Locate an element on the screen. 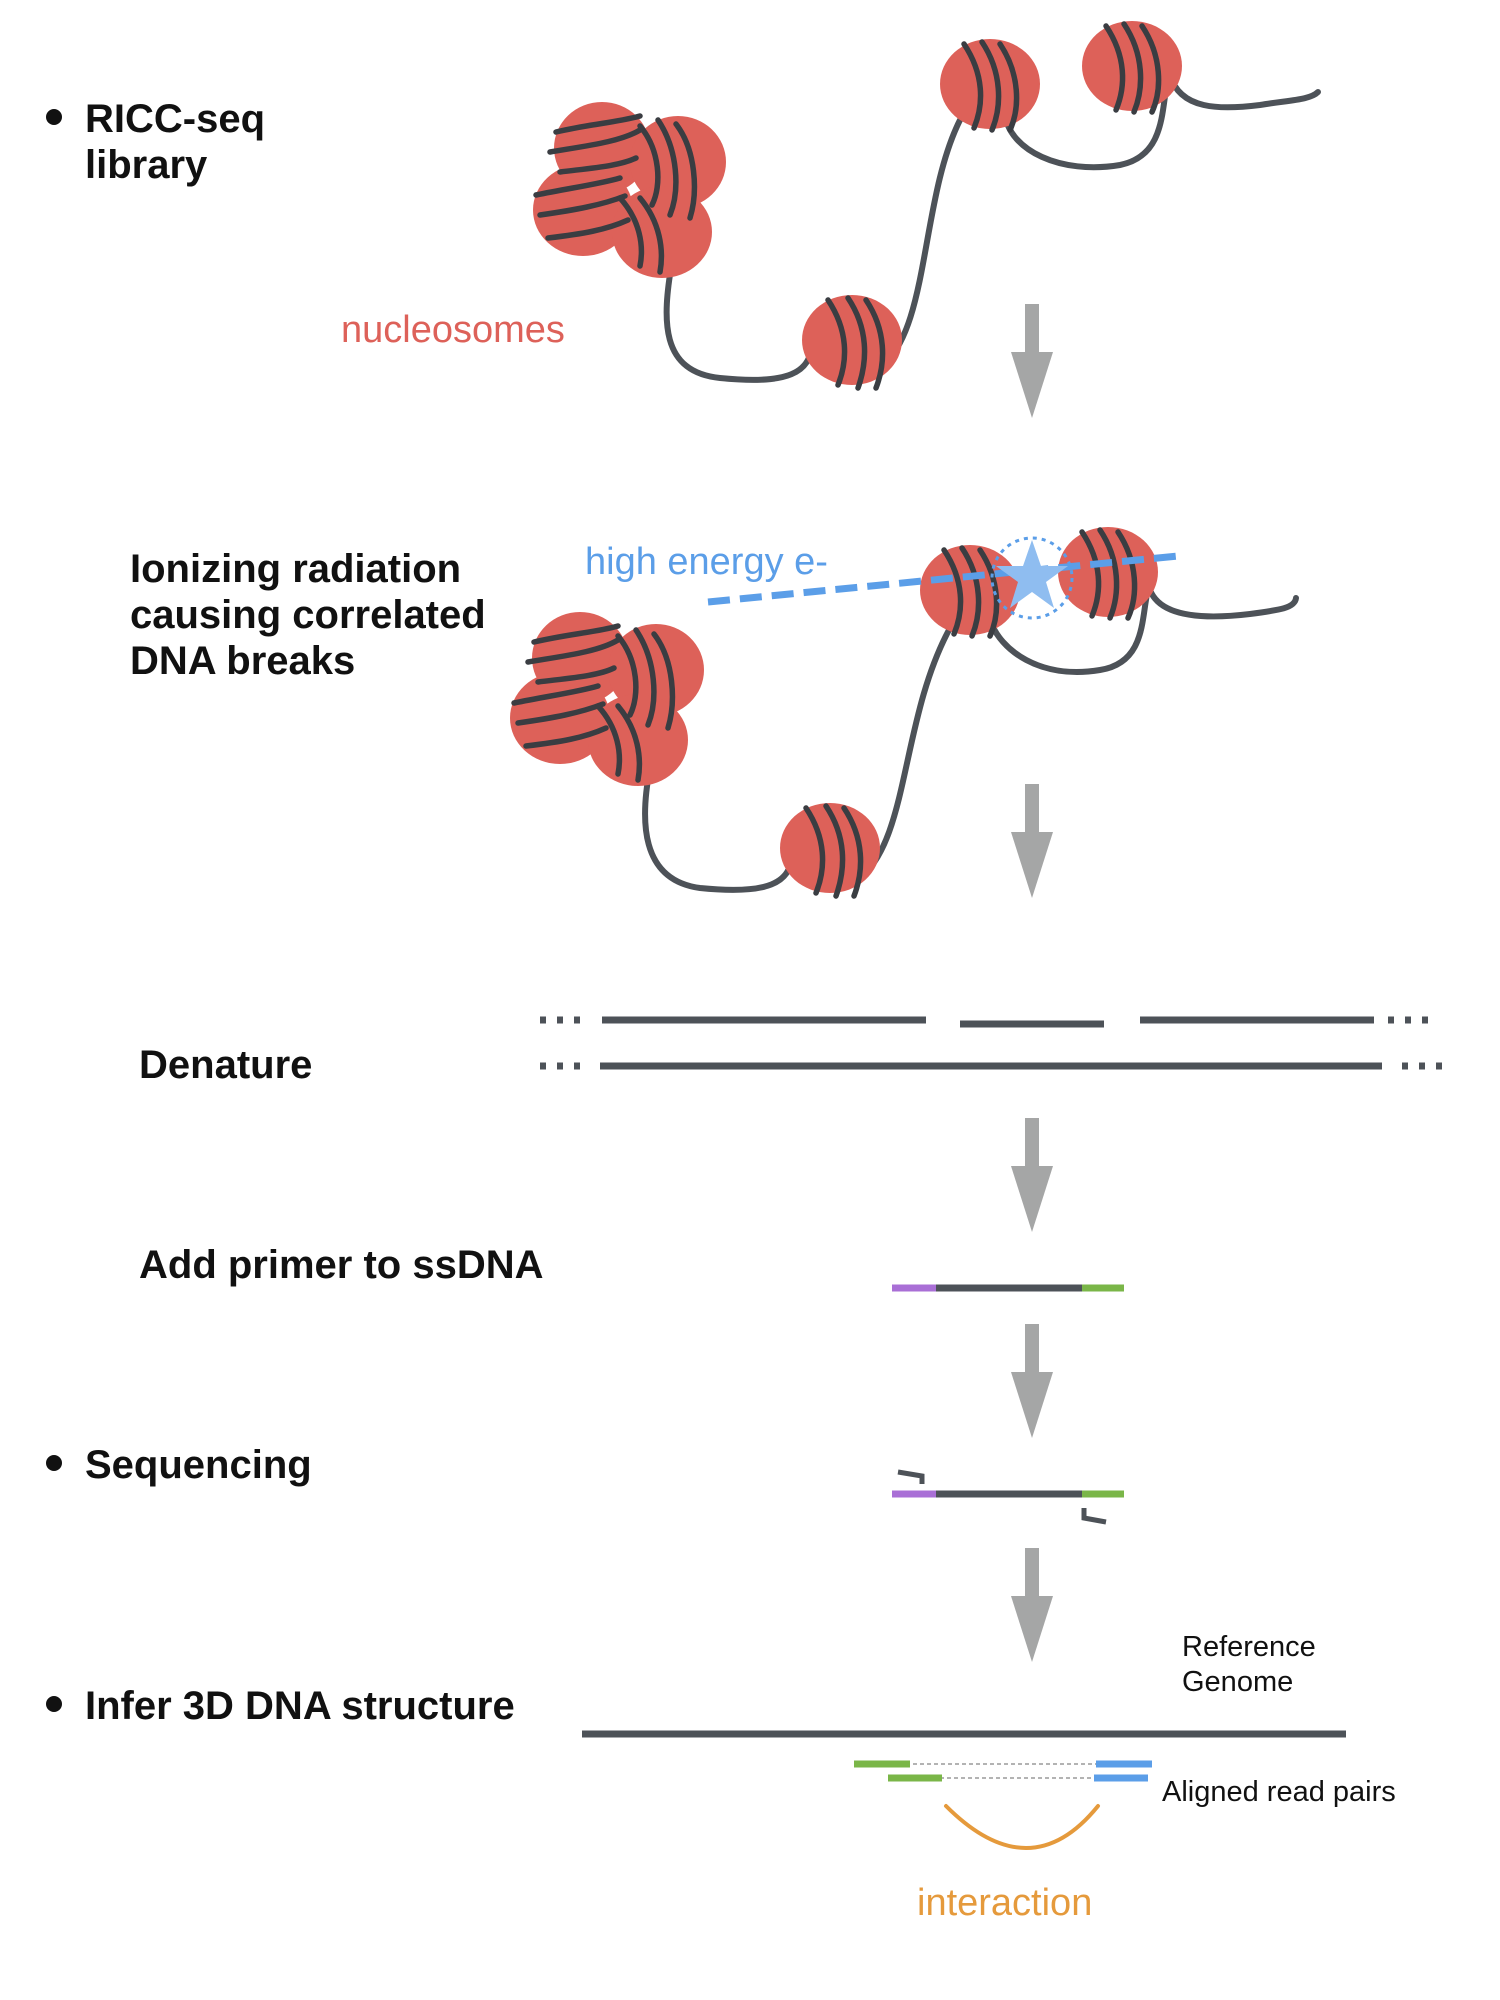 Image resolution: width=1500 pixels, height=2000 pixels. aligned-read-pairs is located at coordinates (1003, 1771).